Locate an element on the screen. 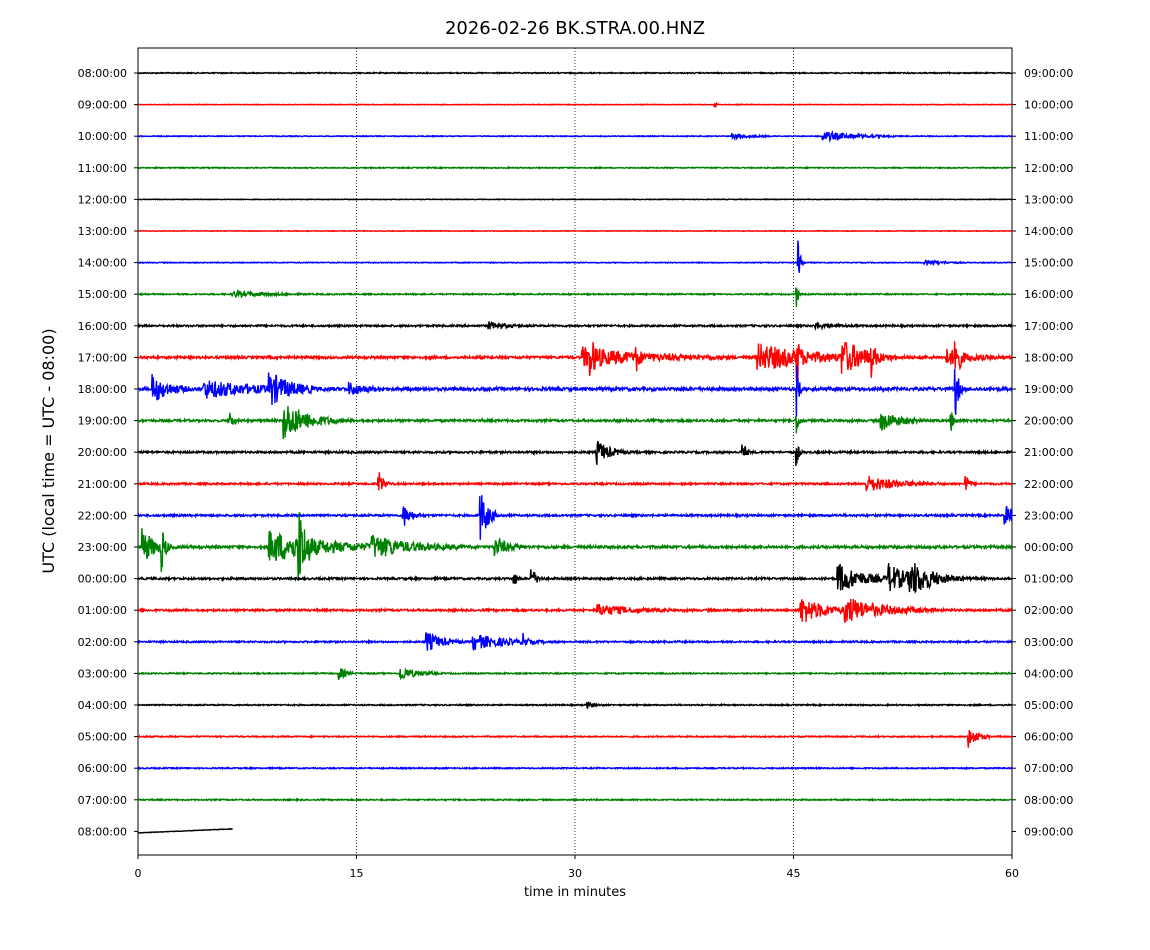  right-tick-label: 15:00:00 is located at coordinates (1048, 263).